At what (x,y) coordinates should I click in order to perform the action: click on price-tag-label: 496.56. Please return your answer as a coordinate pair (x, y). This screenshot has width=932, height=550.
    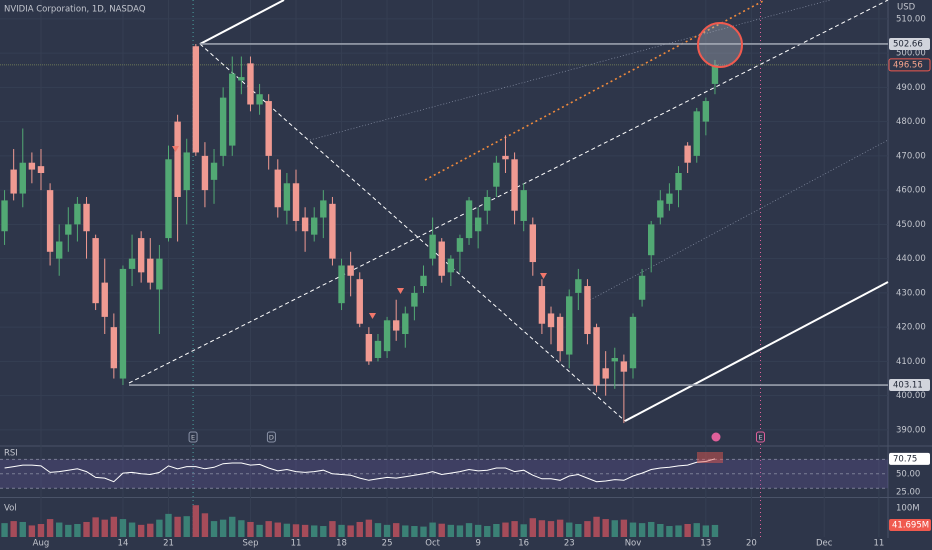
    Looking at the image, I should click on (908, 65).